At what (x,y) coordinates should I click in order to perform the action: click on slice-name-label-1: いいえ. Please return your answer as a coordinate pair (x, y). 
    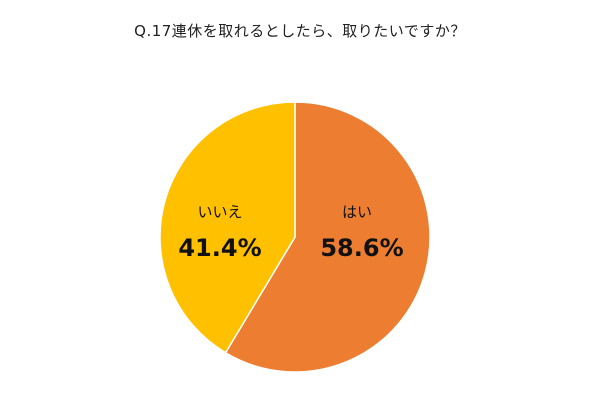
    Looking at the image, I should click on (219, 212).